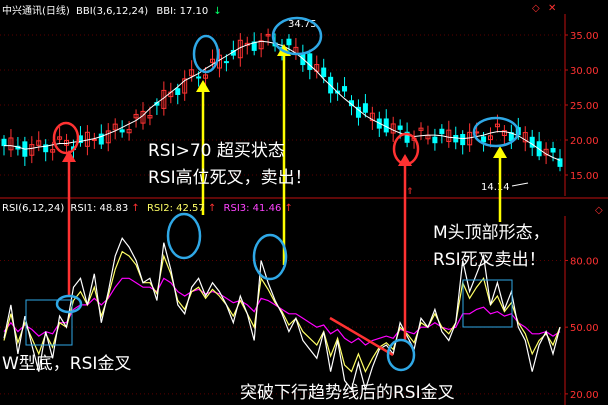 This screenshot has height=405, width=608. I want to click on rsi-tick-label: 50.00, so click(584, 328).